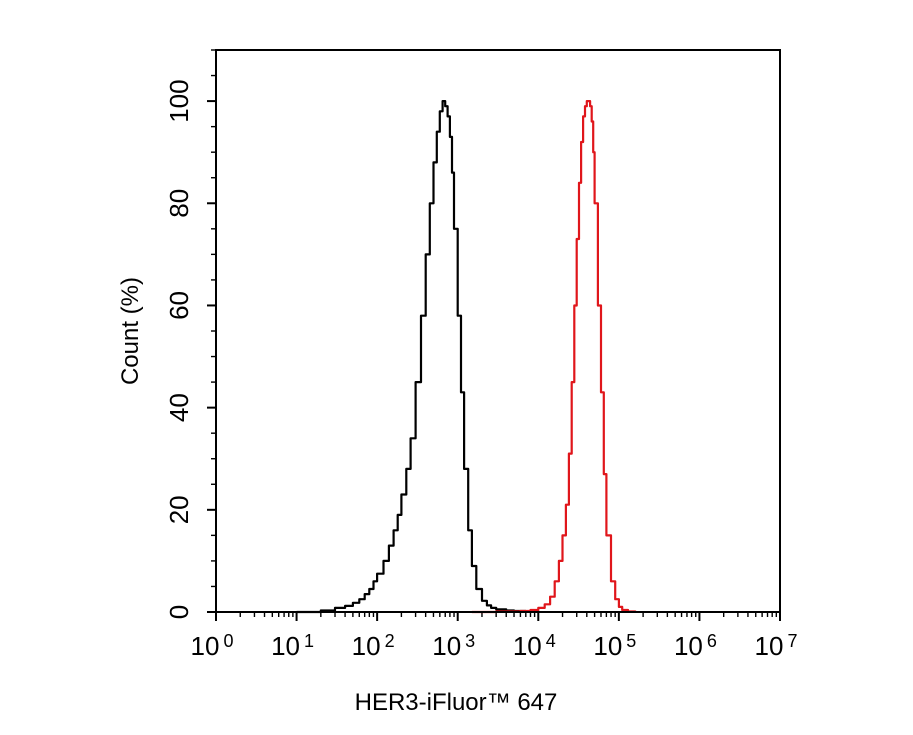  Describe the element at coordinates (309, 641) in the screenshot. I see `x-tick-exponent: 1` at that location.